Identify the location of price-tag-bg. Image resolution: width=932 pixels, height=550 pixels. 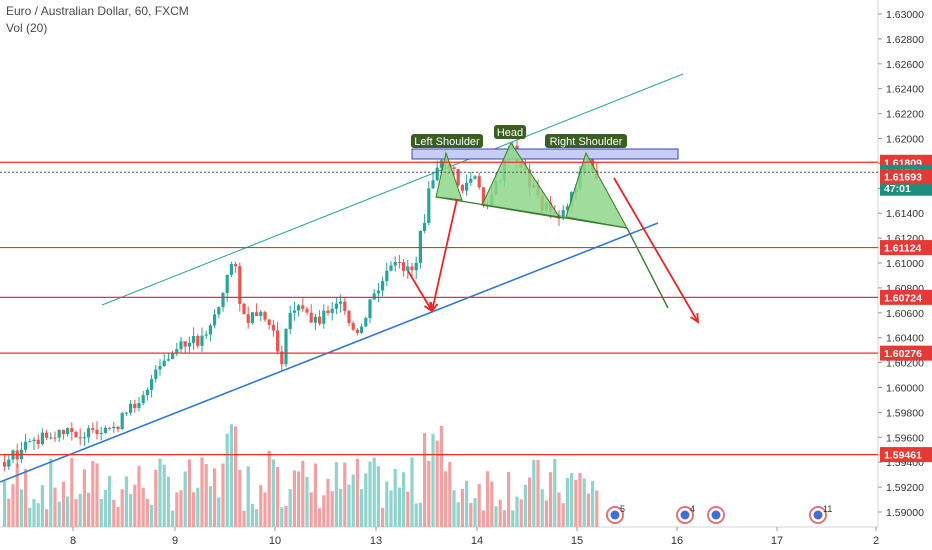
(906, 297).